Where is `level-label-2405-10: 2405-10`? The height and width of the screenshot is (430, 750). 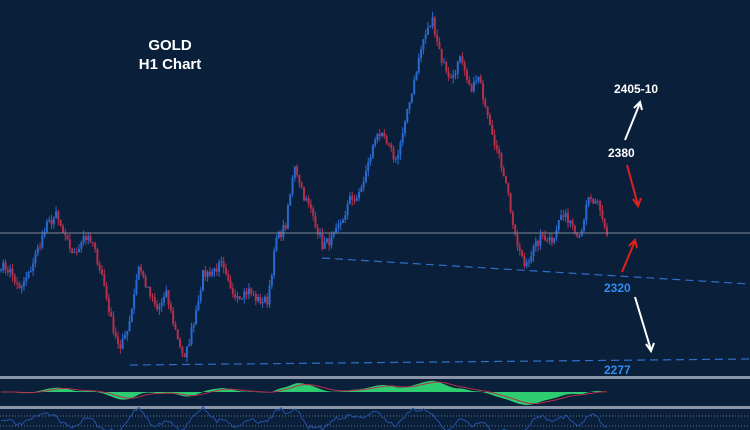 level-label-2405-10: 2405-10 is located at coordinates (636, 89).